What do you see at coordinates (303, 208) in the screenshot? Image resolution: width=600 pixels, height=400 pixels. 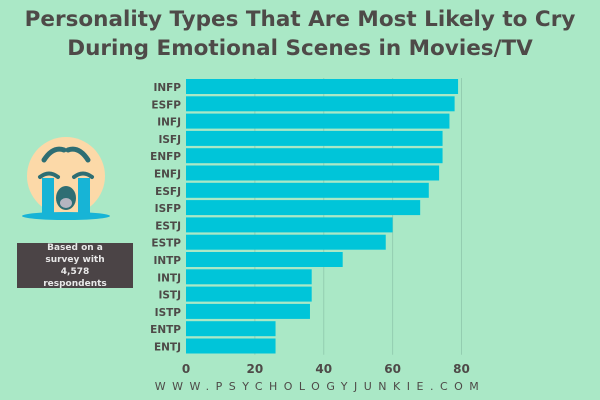 I see `bar-isfp` at bounding box center [303, 208].